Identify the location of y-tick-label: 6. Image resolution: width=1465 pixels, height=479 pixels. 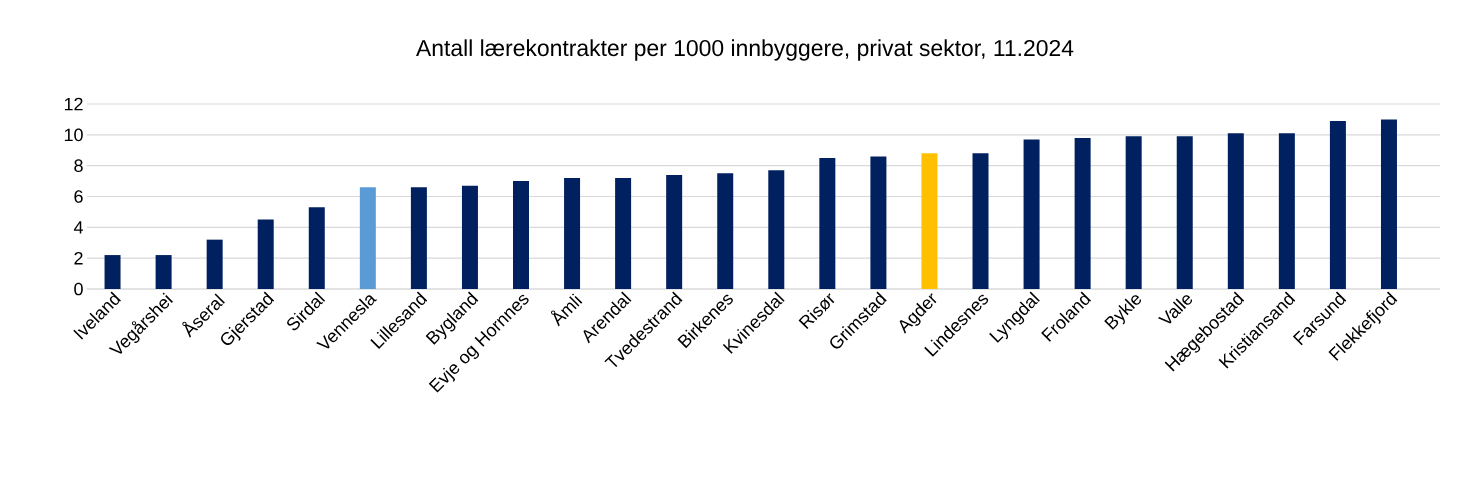
(78, 196).